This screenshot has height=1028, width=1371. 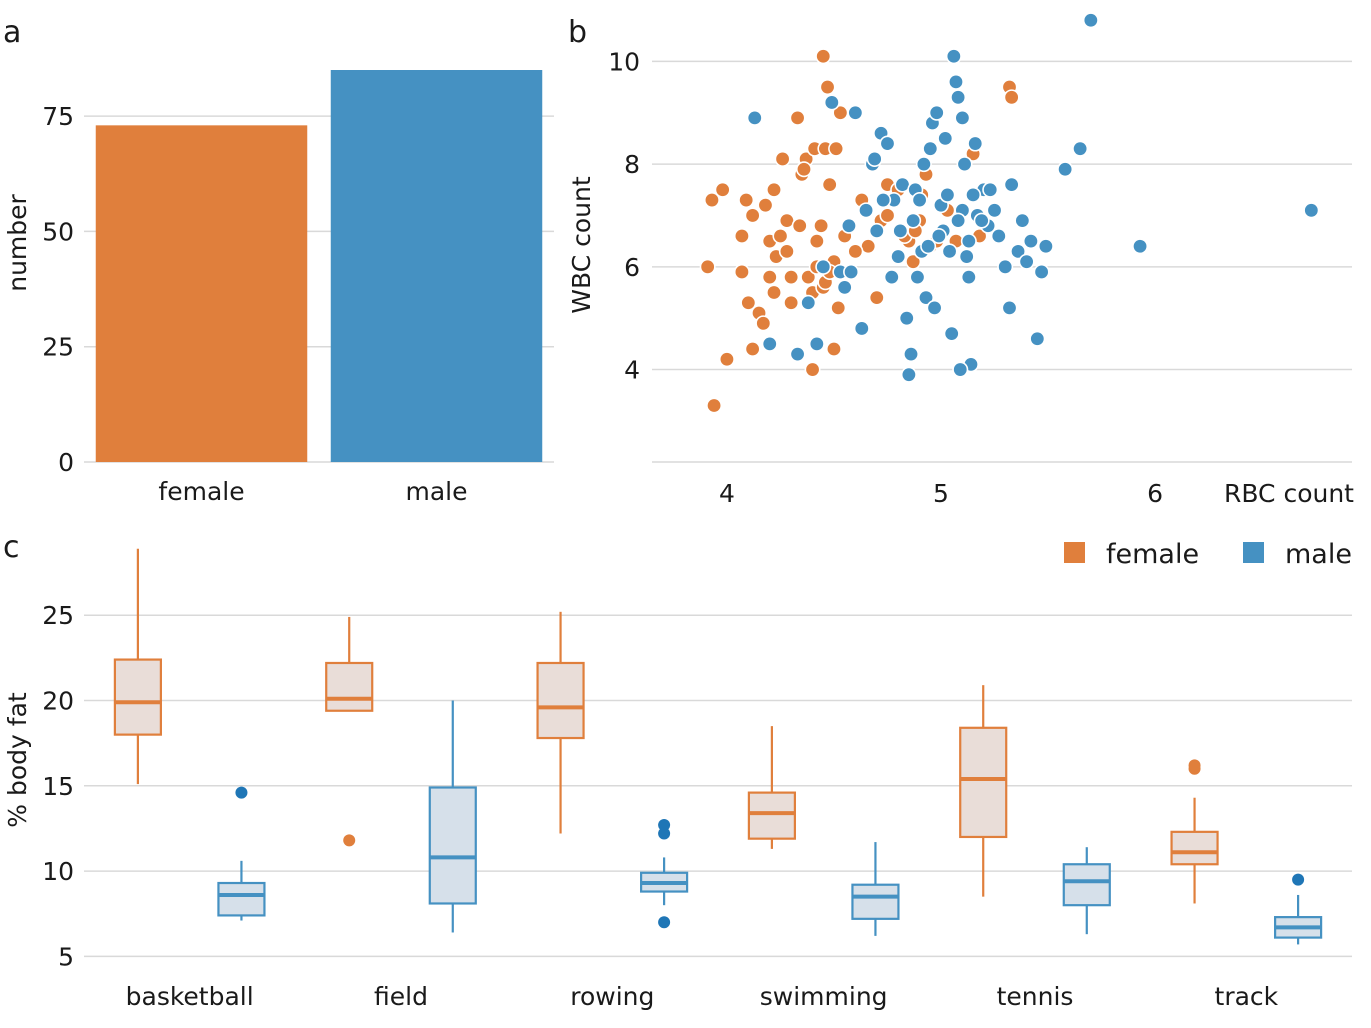 I want to click on panel-c-x-tick-label: basketball, so click(x=190, y=996).